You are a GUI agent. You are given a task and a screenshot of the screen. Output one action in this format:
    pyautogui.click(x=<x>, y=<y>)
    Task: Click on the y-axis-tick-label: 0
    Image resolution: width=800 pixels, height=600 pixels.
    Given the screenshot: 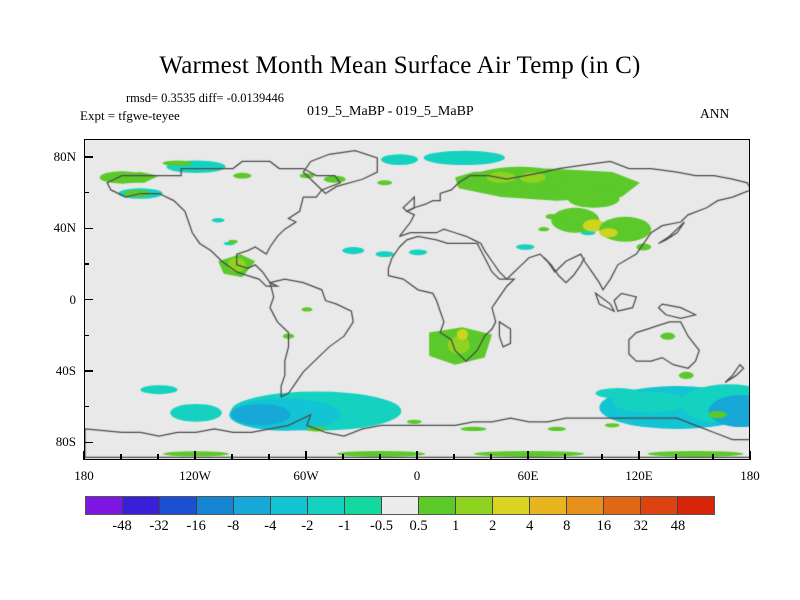 What is the action you would take?
    pyautogui.click(x=73, y=299)
    